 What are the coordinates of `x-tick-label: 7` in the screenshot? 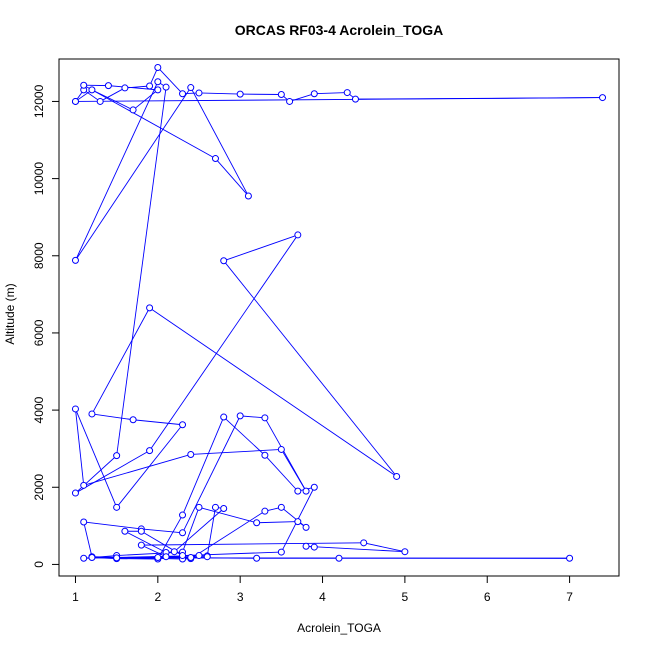 It's located at (569, 597).